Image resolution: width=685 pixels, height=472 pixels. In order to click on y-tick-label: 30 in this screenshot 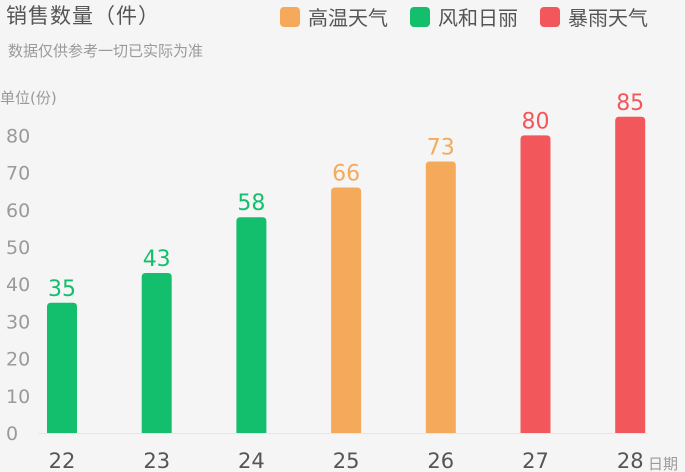, I will do `click(18, 322)`.